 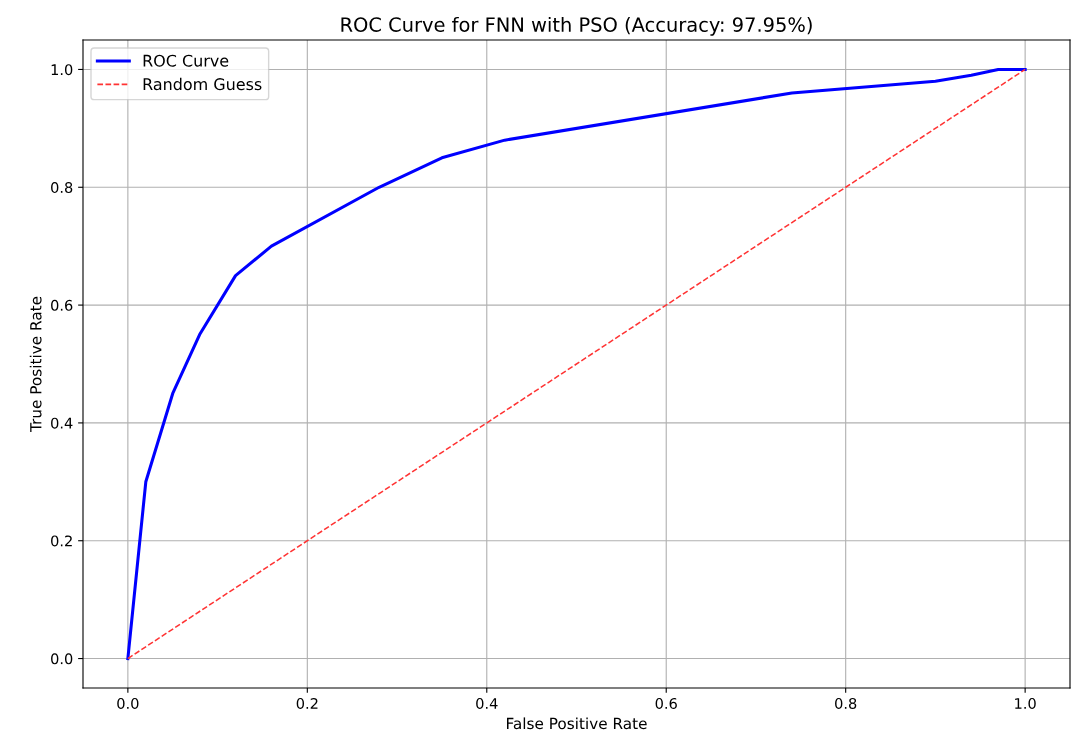 I want to click on y-axis-title: True Positive Rate, so click(x=35, y=364).